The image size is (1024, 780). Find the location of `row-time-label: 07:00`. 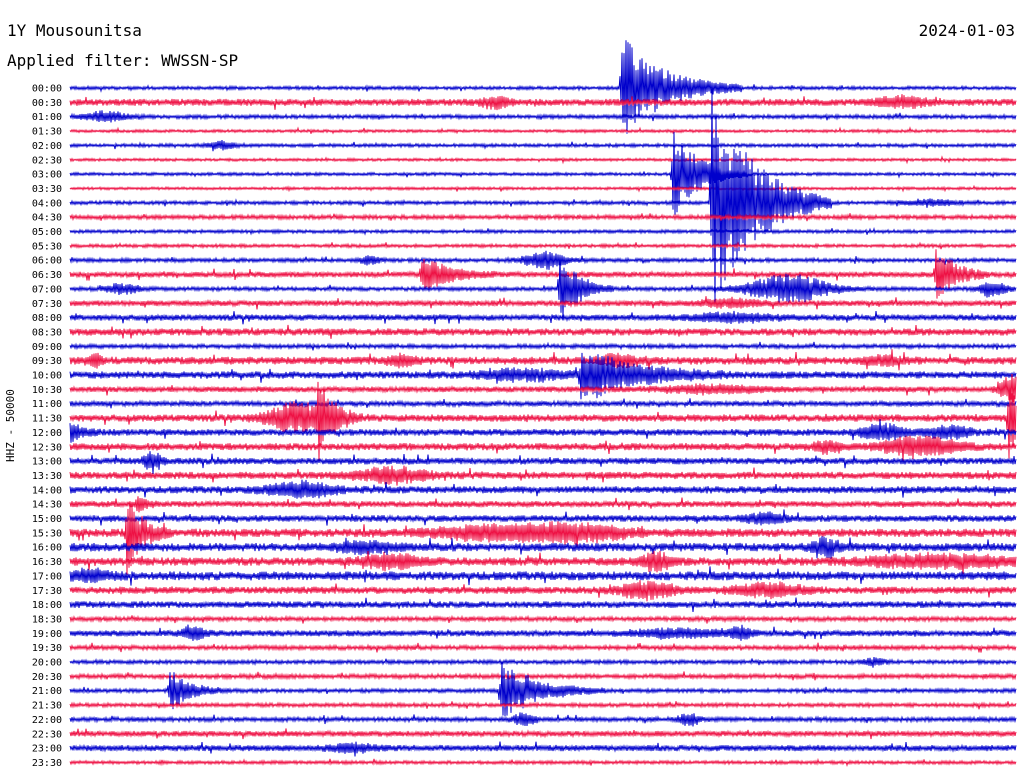

row-time-label: 07:00 is located at coordinates (47, 289).